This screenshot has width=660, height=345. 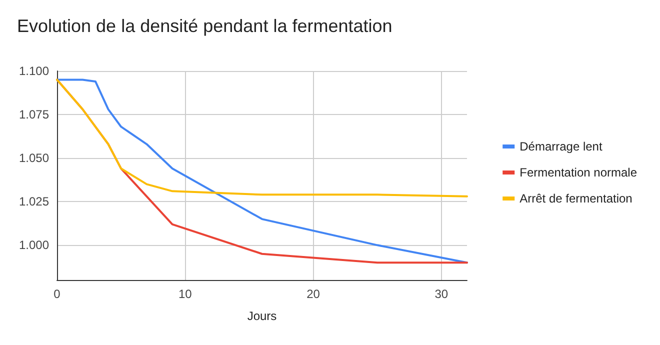 I want to click on x-tick-label: 30, so click(x=441, y=294).